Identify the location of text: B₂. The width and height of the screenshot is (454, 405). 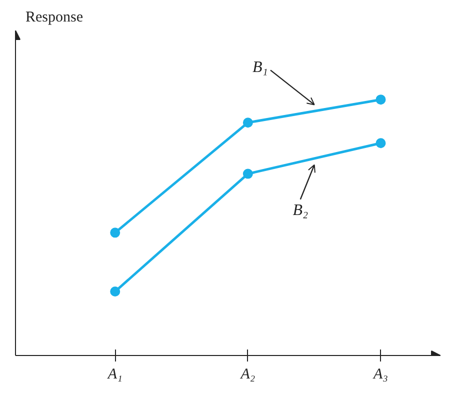
(300, 210).